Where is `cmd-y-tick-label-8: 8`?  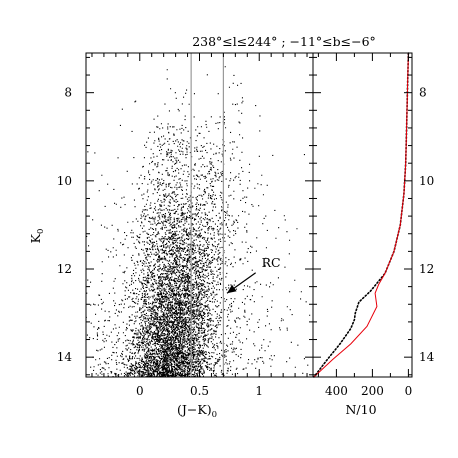 cmd-y-tick-label-8: 8 is located at coordinates (68, 93).